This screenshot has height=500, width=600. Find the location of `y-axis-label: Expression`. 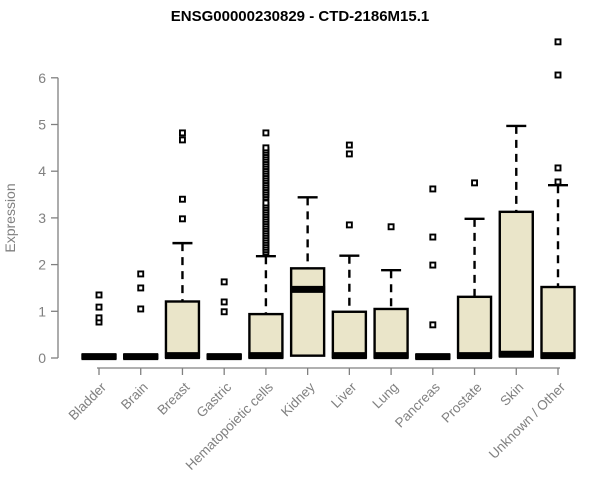

y-axis-label: Expression is located at coordinates (10, 217).